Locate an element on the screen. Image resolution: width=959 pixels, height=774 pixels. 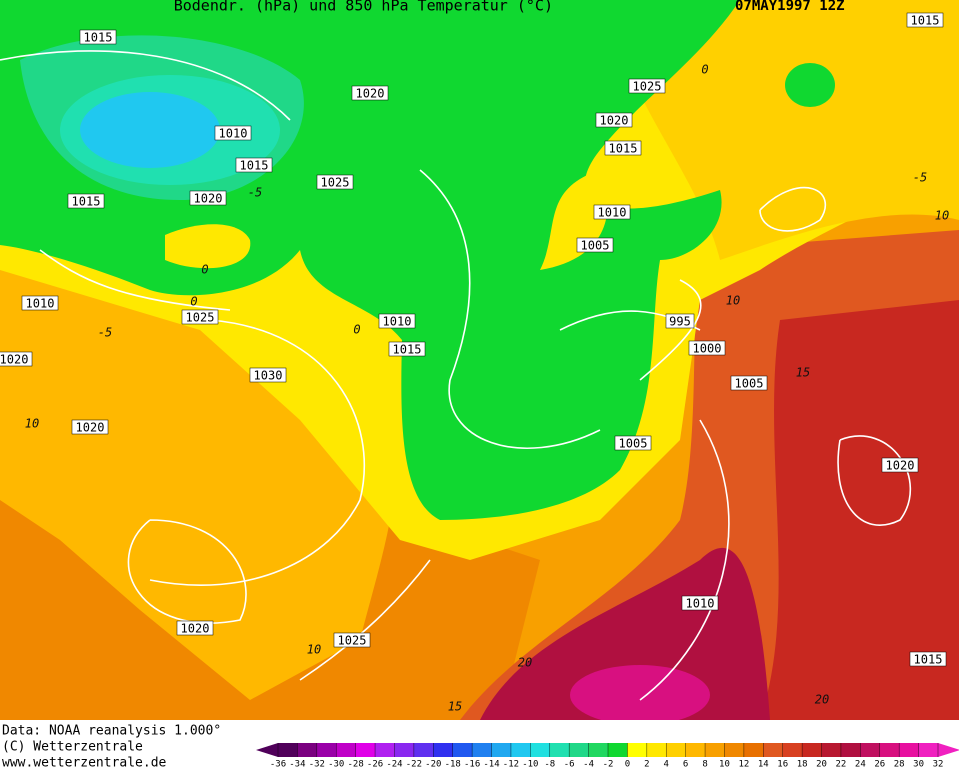
colorbar-tick-label: -34 is located at coordinates (297, 765).